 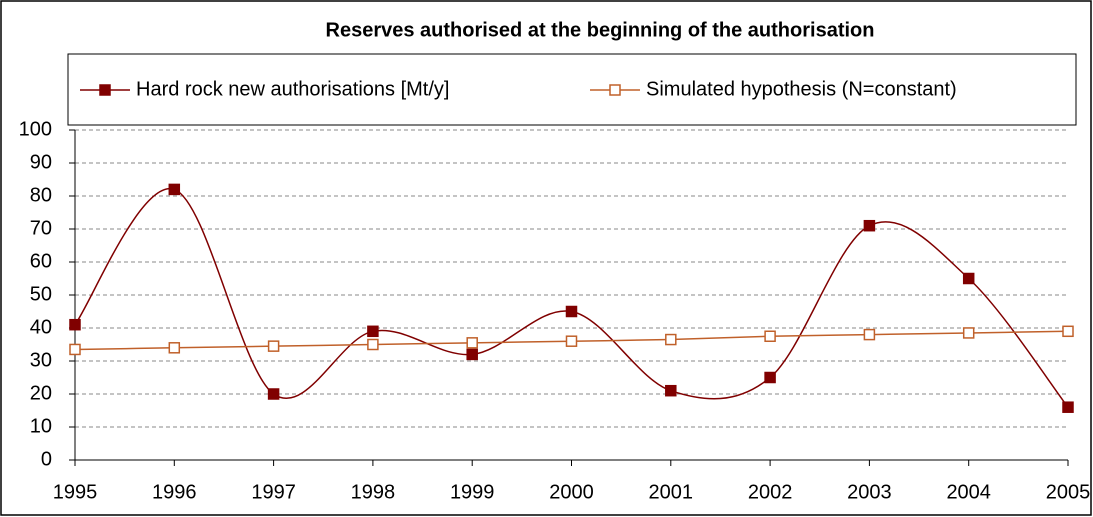 What do you see at coordinates (571, 492) in the screenshot?
I see `x-tick-label: 2000` at bounding box center [571, 492].